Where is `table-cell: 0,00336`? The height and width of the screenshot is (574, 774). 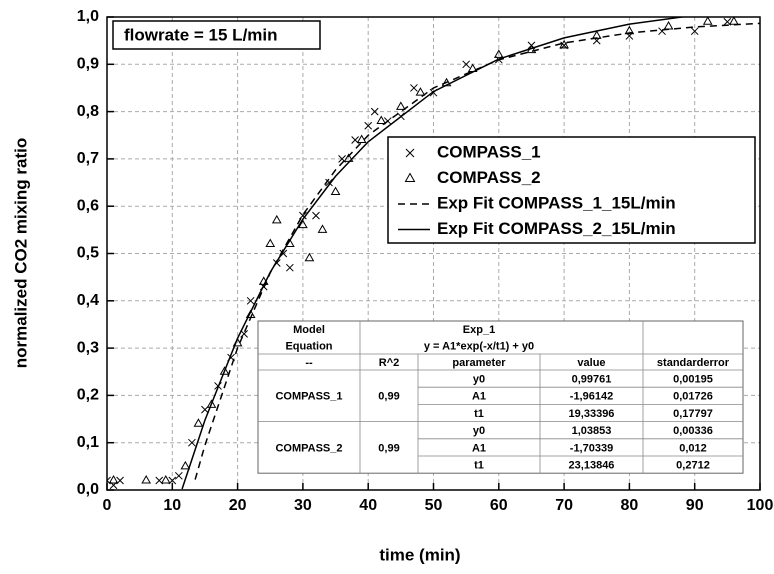 table-cell: 0,00336 is located at coordinates (693, 431).